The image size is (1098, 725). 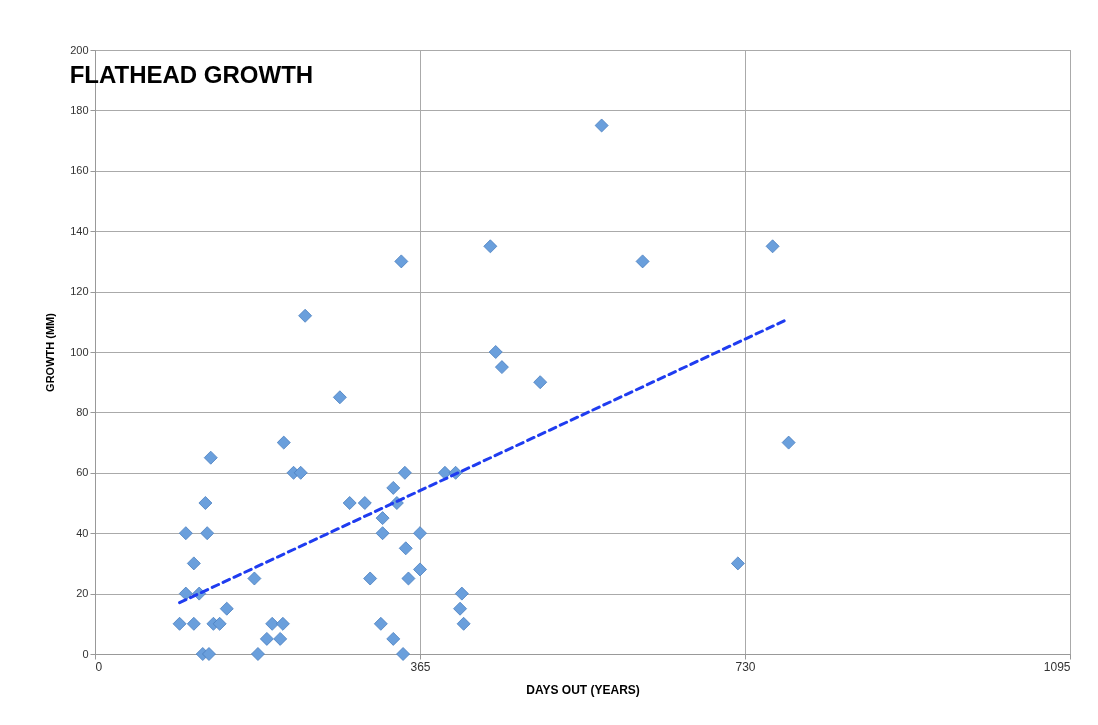 I want to click on y-tick-label: 60, so click(x=82, y=472).